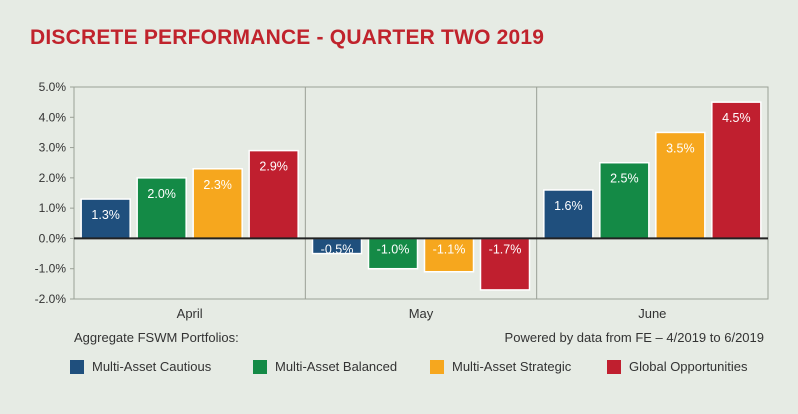  Describe the element at coordinates (680, 148) in the screenshot. I see `bar-data-label: 3.5%` at that location.